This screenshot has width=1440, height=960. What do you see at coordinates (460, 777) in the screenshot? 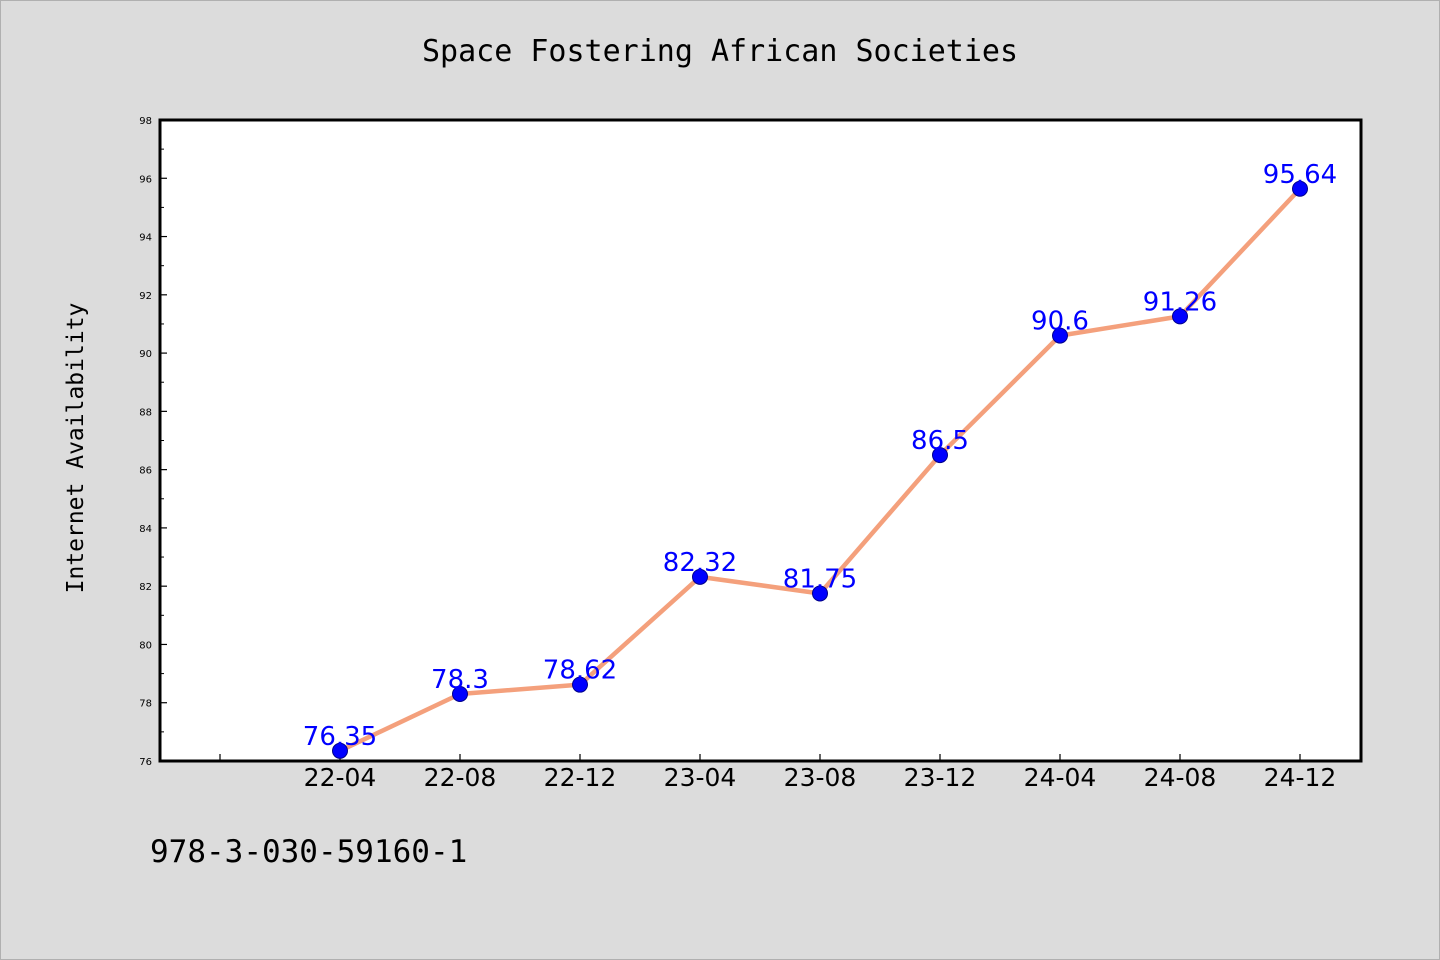
I see `x-tick-label: 22-08` at bounding box center [460, 777].